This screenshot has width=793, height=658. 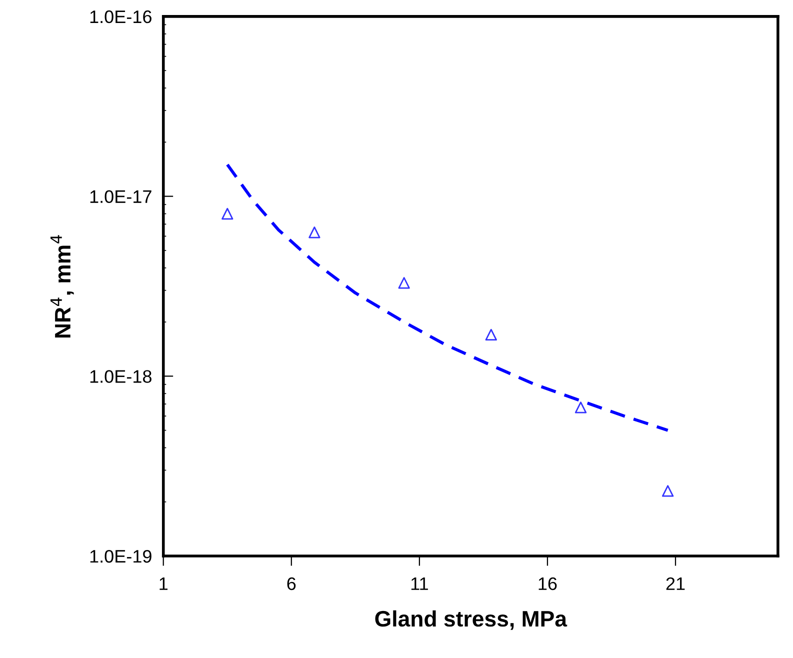 What do you see at coordinates (121, 17) in the screenshot?
I see `y-tick-label: 1.0E-16` at bounding box center [121, 17].